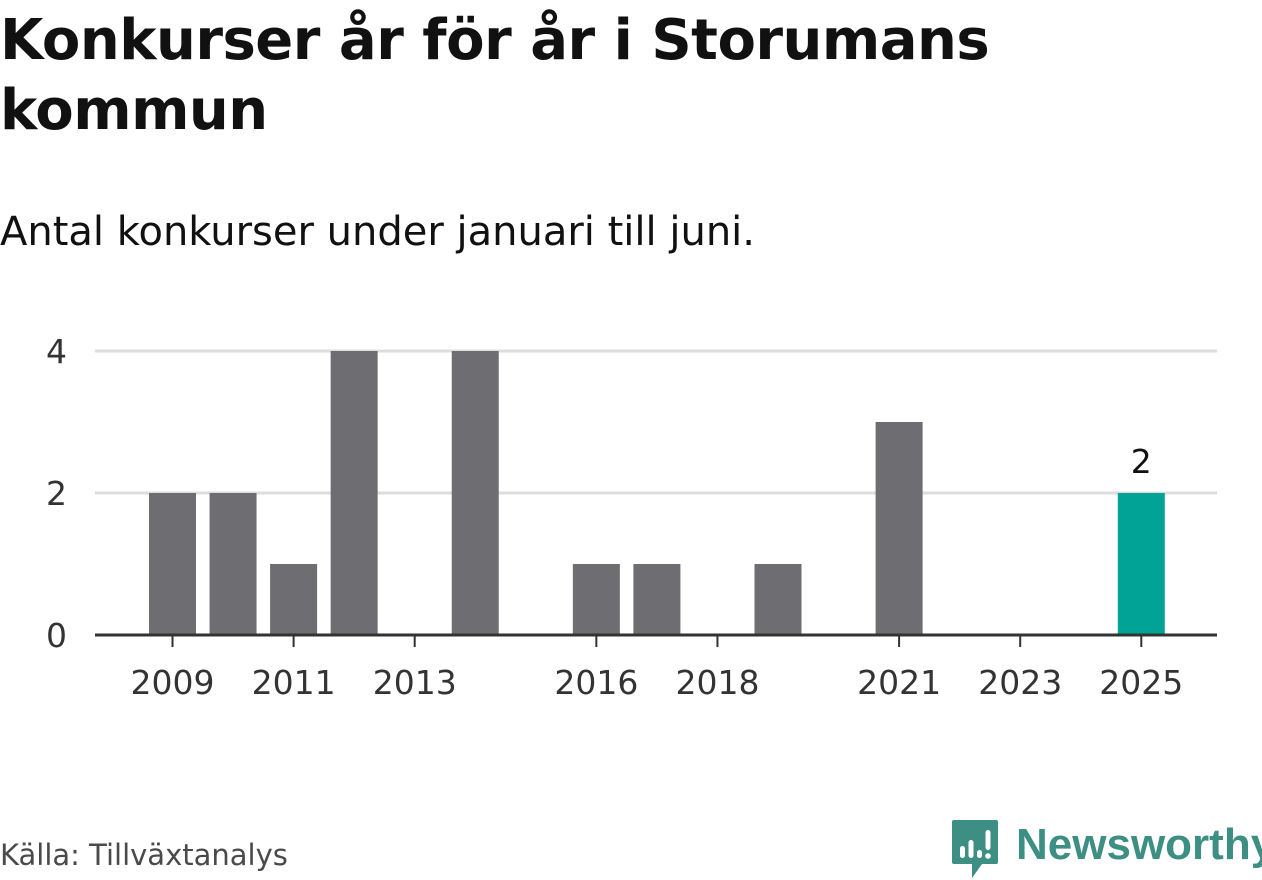 Image resolution: width=1262 pixels, height=880 pixels. Describe the element at coordinates (294, 599) in the screenshot. I see `bar-2011` at that location.